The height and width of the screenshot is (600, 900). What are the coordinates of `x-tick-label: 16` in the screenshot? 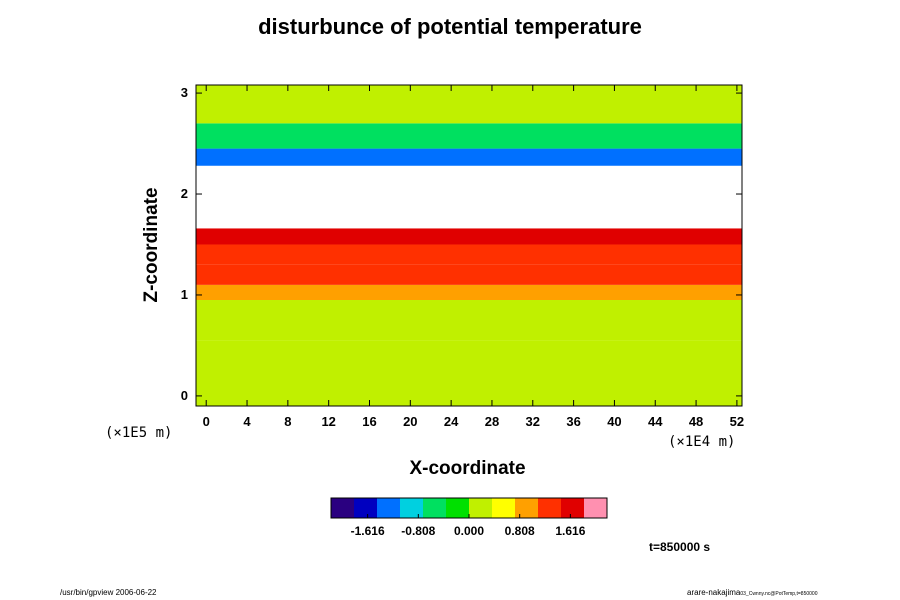 It's located at (369, 421).